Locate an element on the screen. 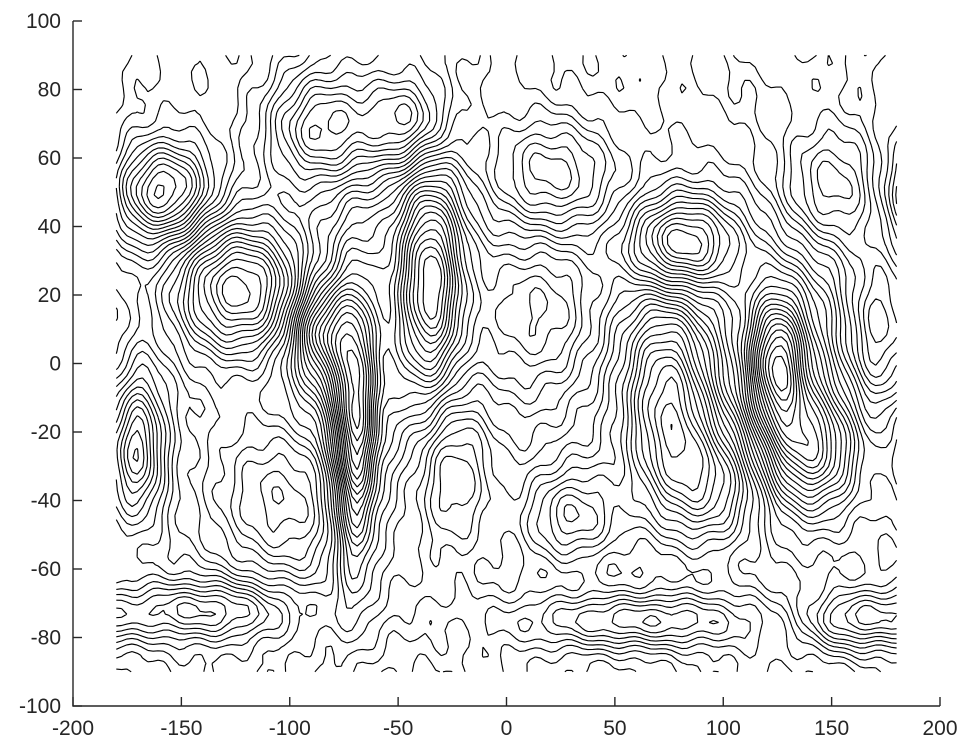  y-tick-label: 20 is located at coordinates (49, 295).